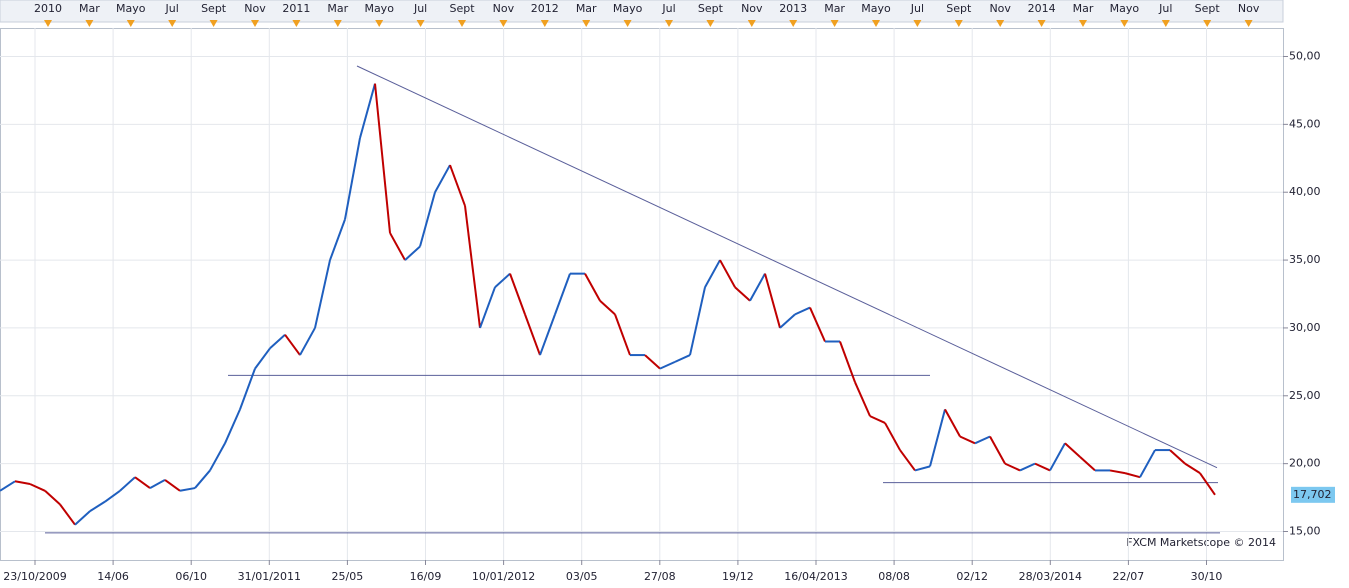 The height and width of the screenshot is (588, 1349). I want to click on x-tick-label: 16/04/2013, so click(815, 576).